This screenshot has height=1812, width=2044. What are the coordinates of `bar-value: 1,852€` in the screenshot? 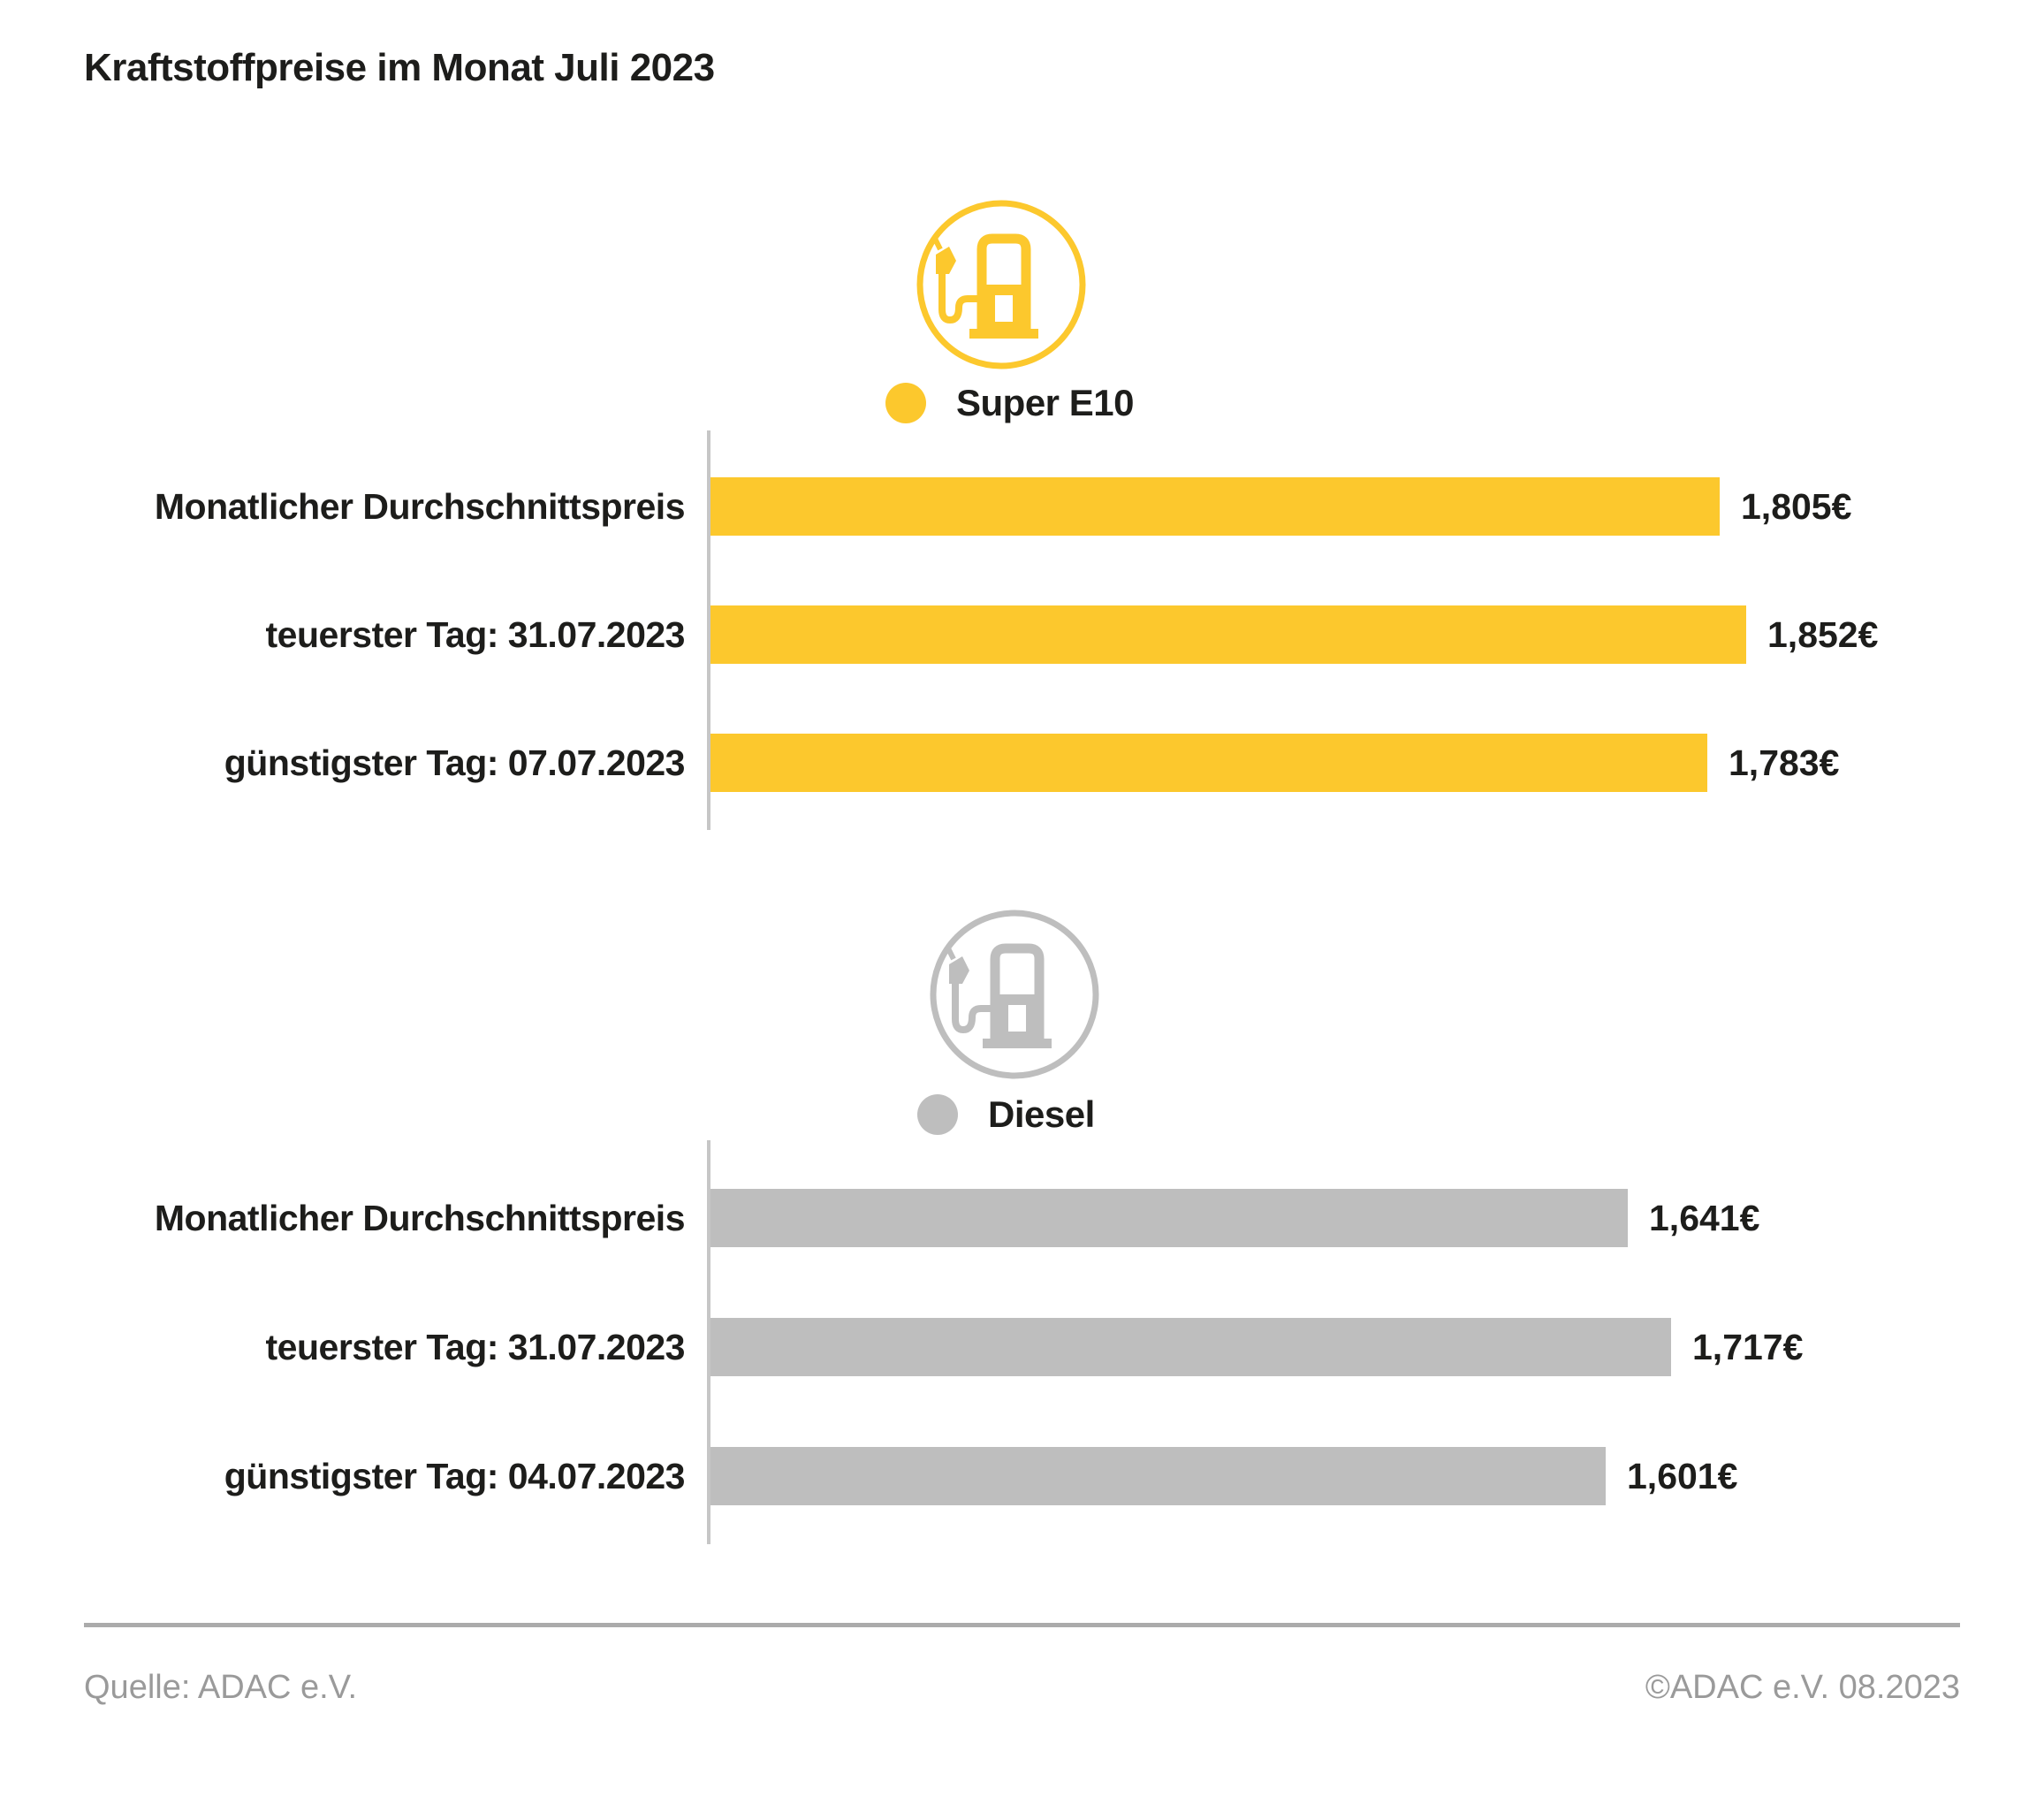 It's located at (1823, 634).